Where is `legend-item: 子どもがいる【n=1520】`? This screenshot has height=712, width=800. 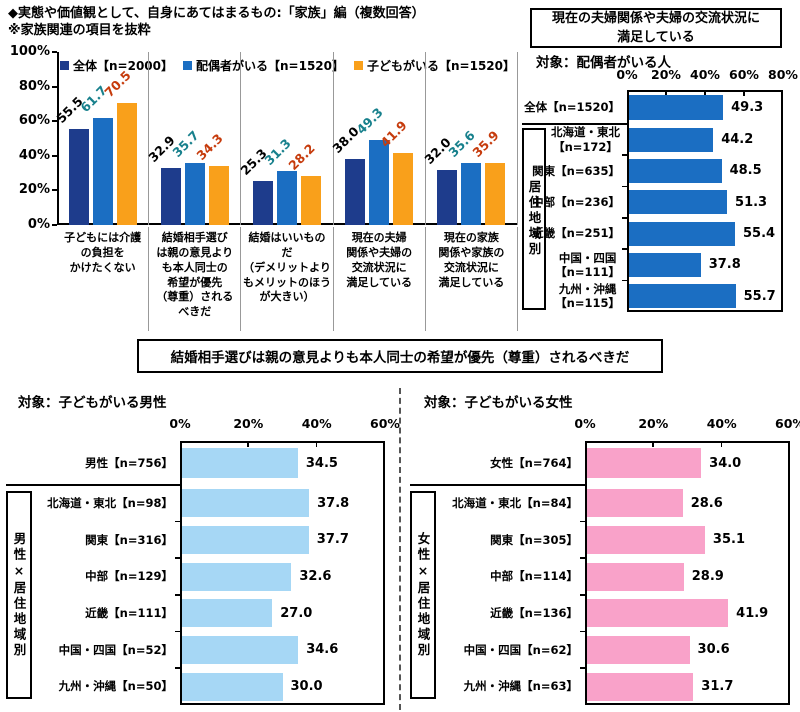
legend-item: 子どもがいる【n=1520】 is located at coordinates (434, 65).